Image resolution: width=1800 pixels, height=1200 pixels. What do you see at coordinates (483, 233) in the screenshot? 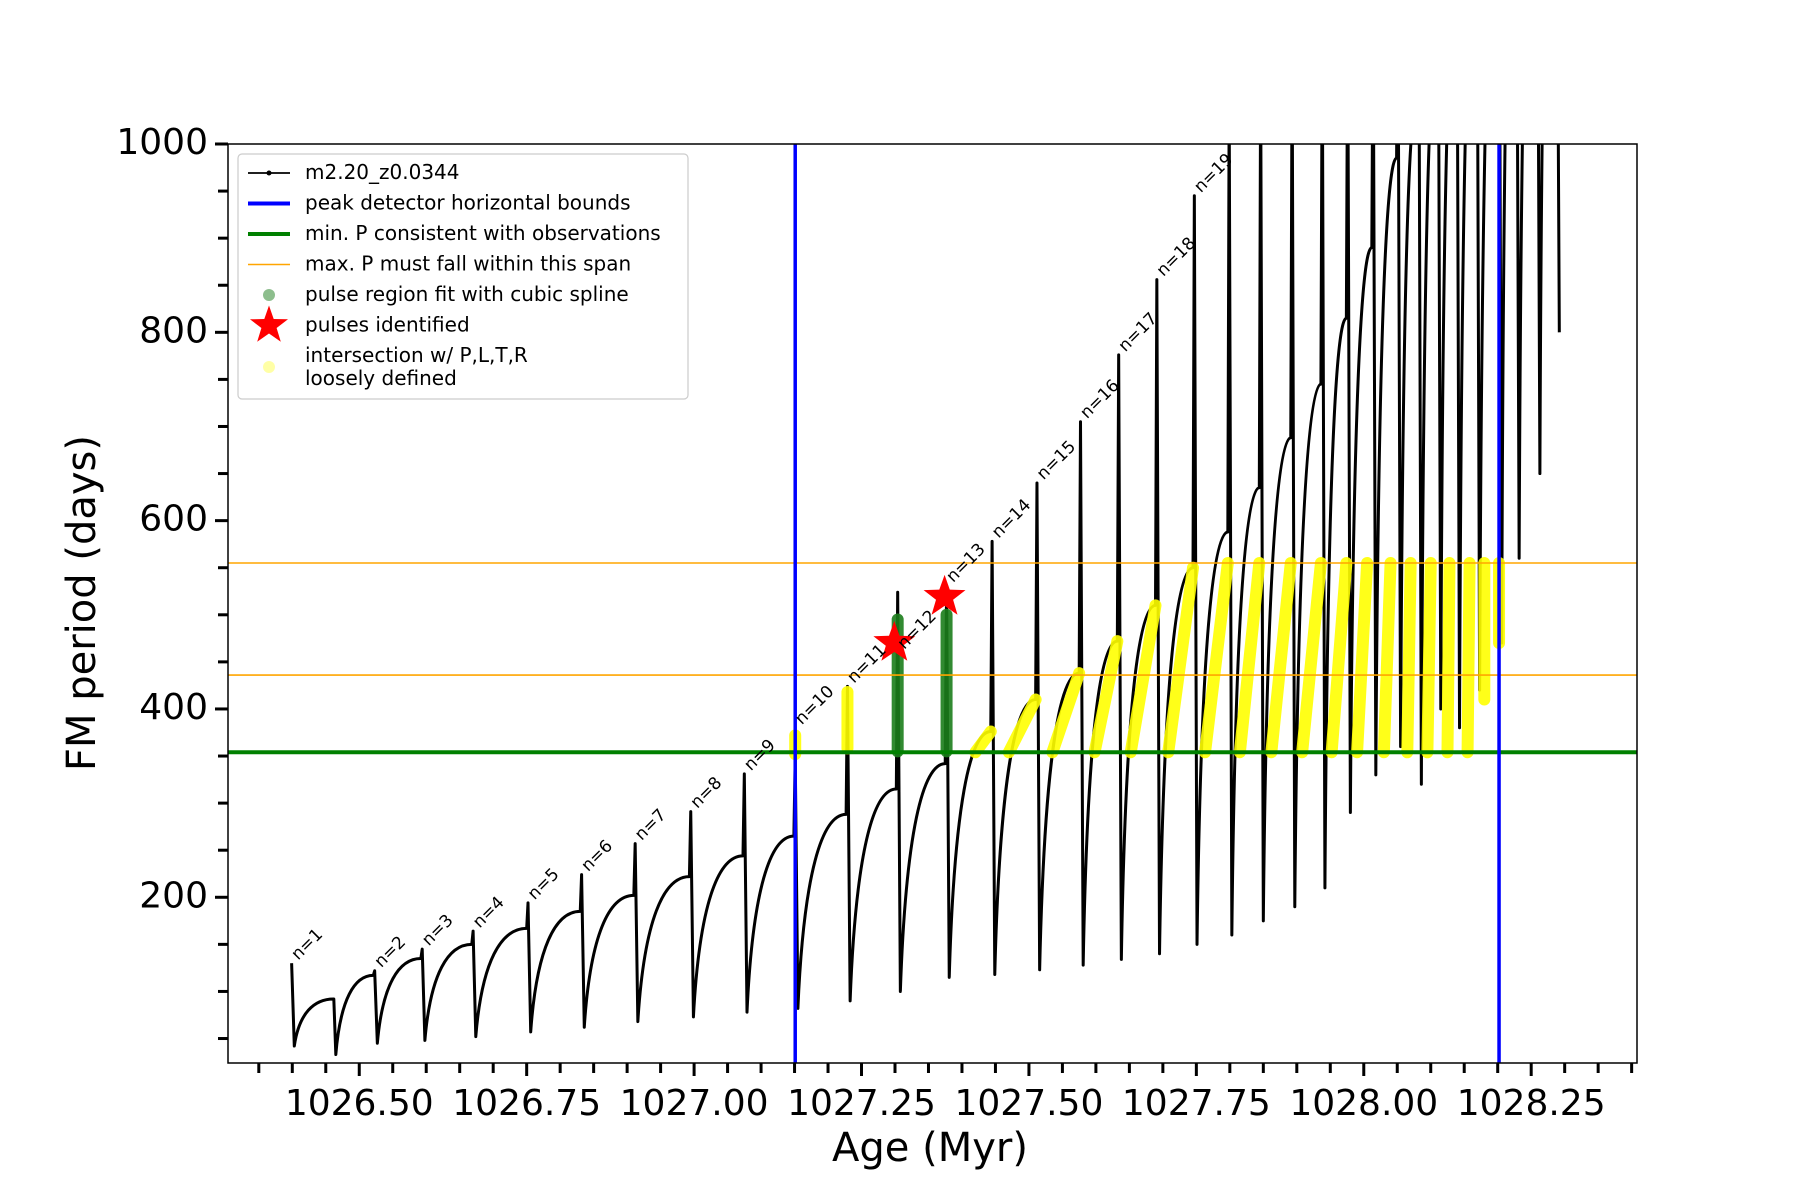
I see `legend-label: min. P consistent with observations` at bounding box center [483, 233].